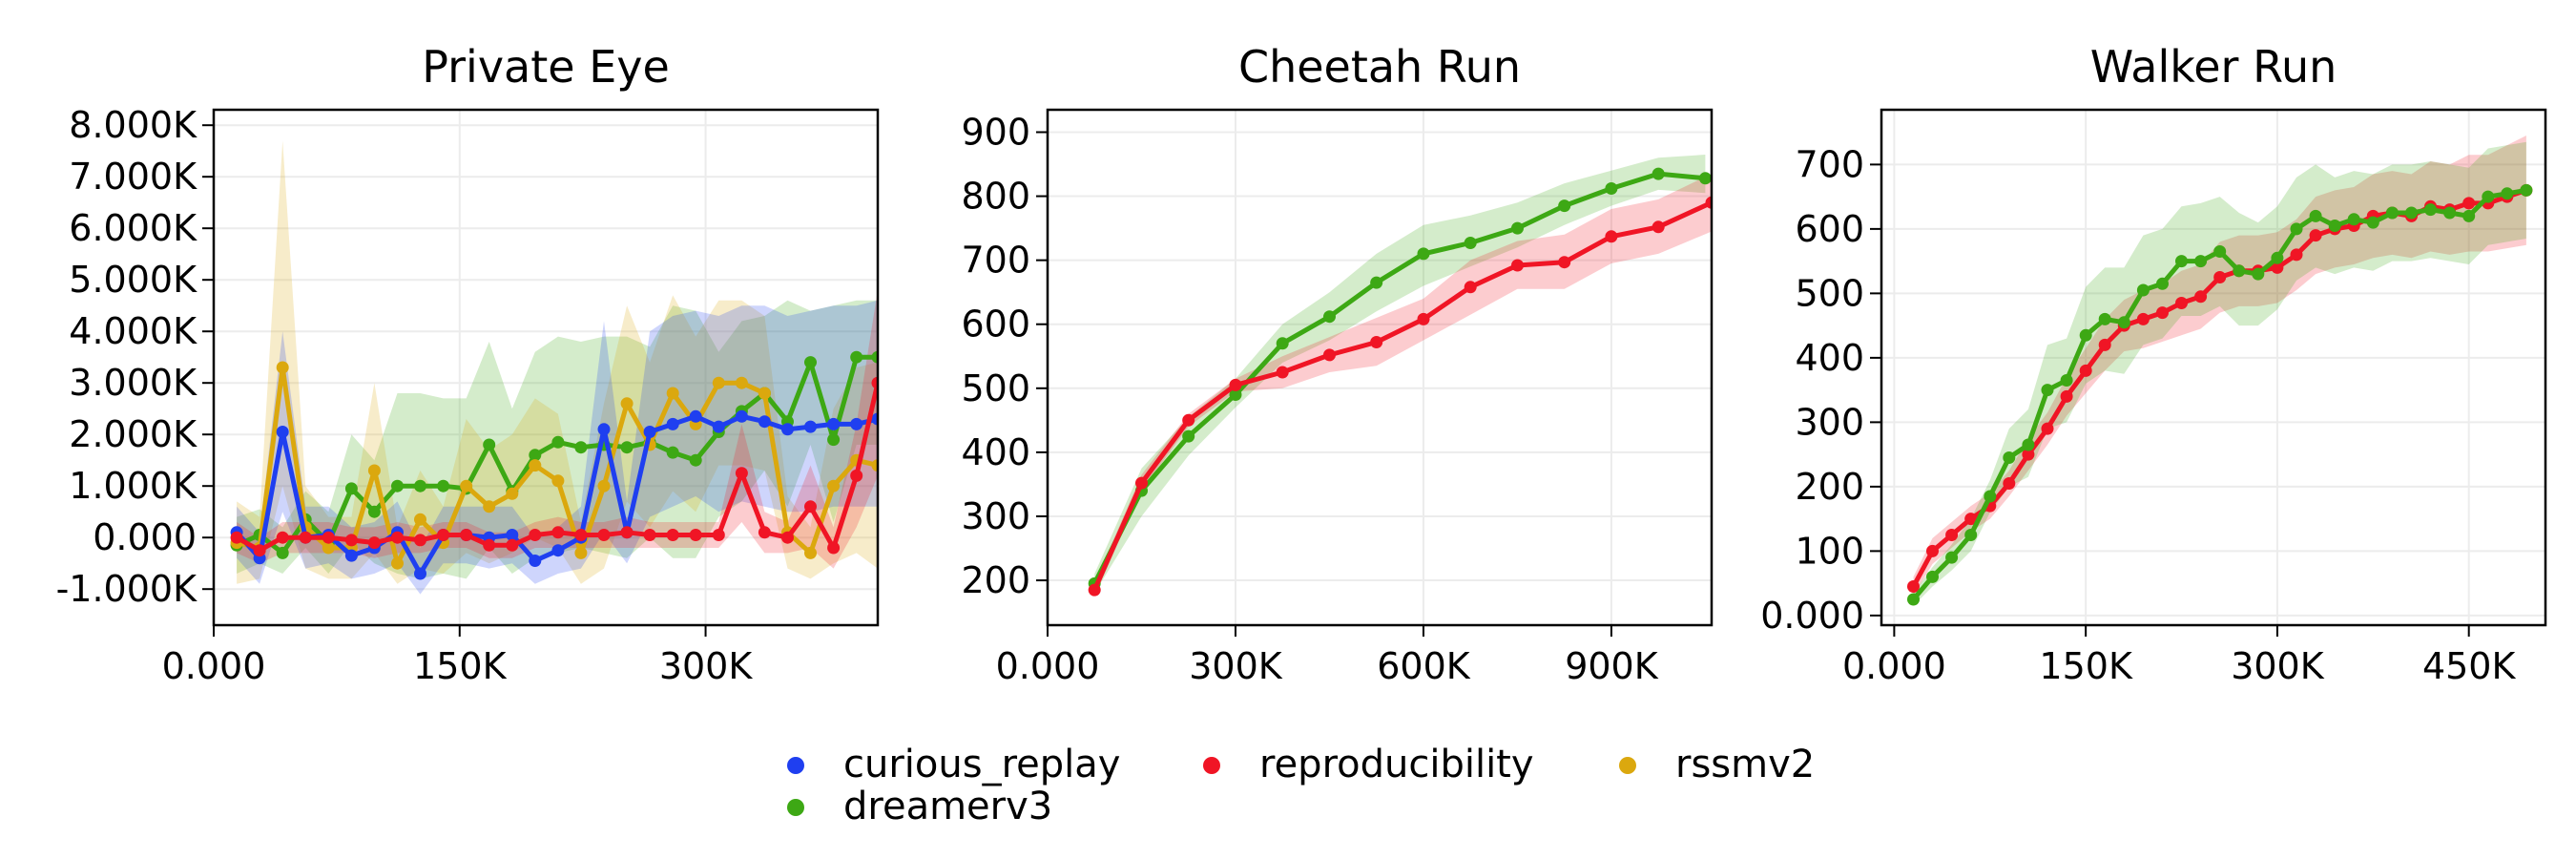 The width and height of the screenshot is (2576, 859). What do you see at coordinates (995, 516) in the screenshot?
I see `y-tick-label: 300` at bounding box center [995, 516].